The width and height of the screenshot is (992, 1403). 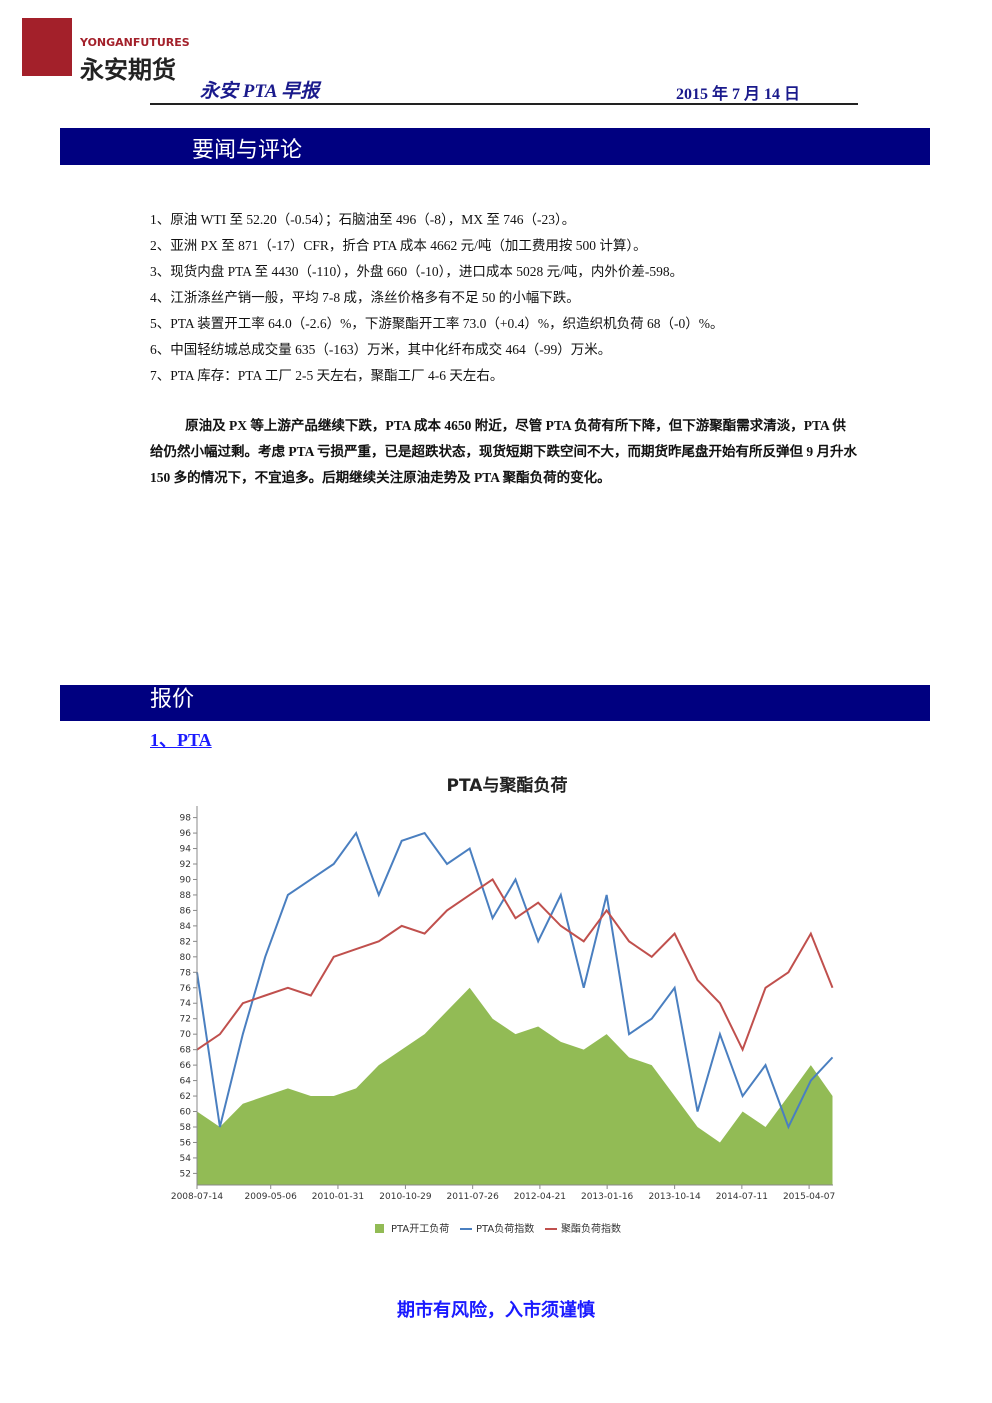 I want to click on y-tick-label: 54, so click(x=186, y=1159).